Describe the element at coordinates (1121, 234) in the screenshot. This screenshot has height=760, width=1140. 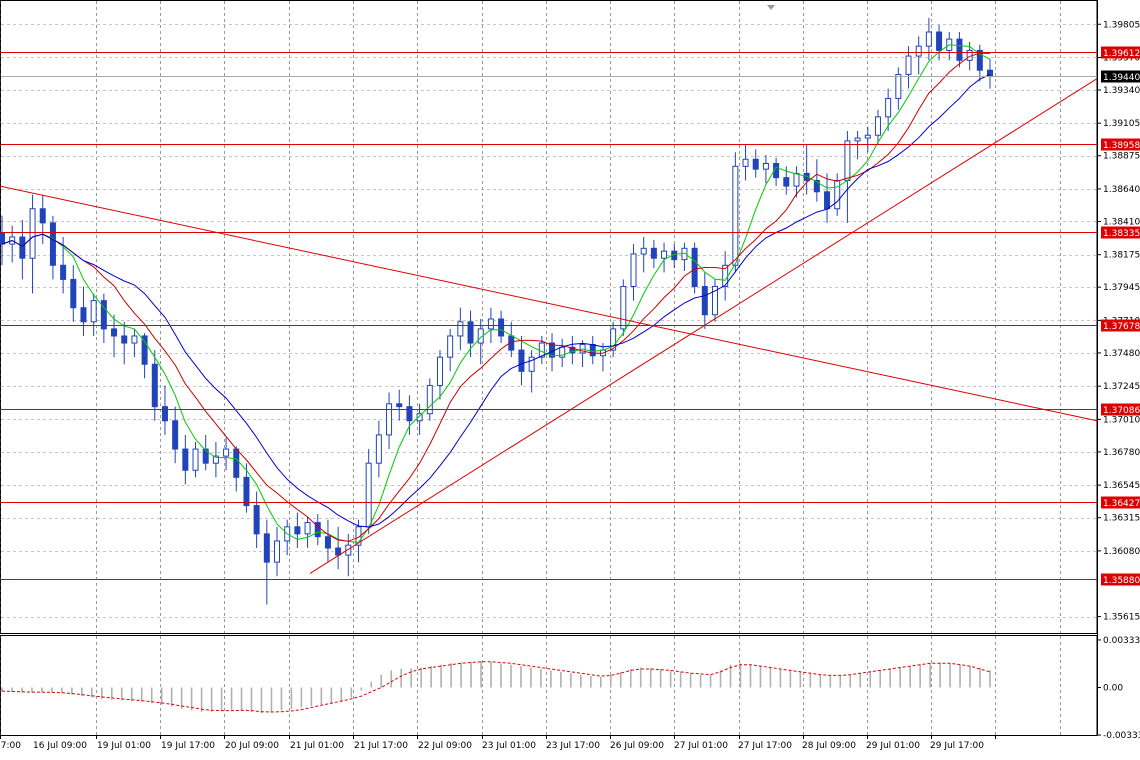
I see `horizontal-level-label: 1.38335` at that location.